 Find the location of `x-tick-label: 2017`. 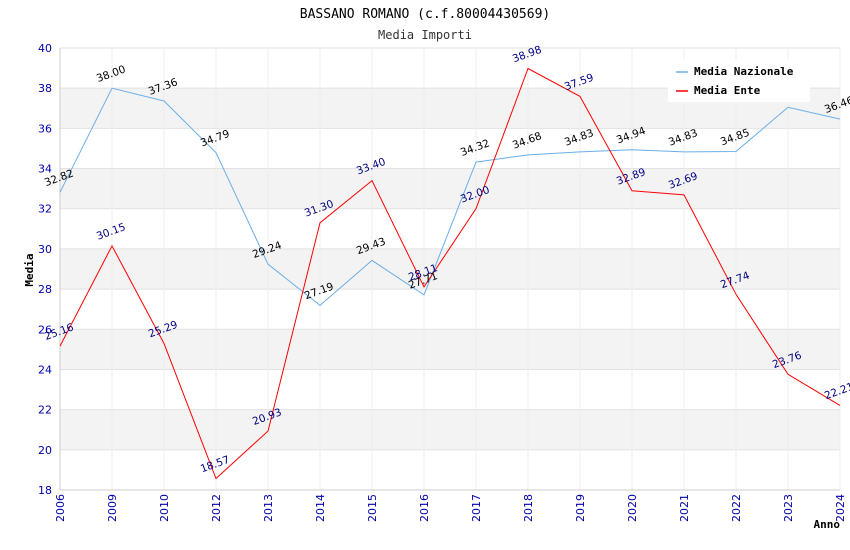

x-tick-label: 2017 is located at coordinates (476, 508).